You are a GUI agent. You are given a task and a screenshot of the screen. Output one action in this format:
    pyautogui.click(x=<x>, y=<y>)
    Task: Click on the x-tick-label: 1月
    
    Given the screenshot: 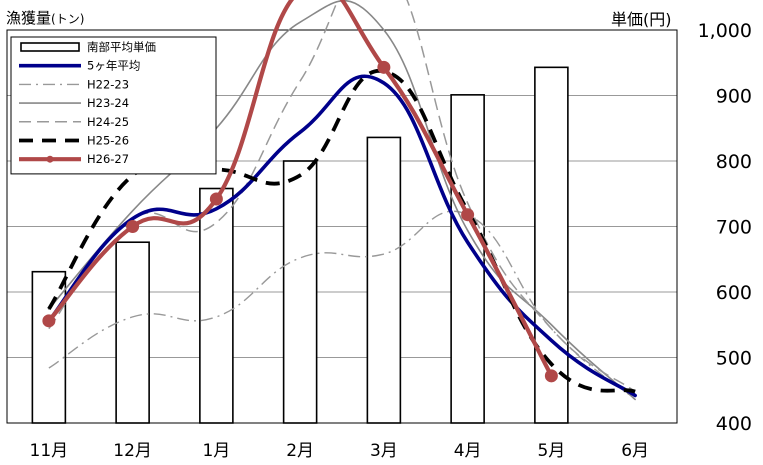 What is the action you would take?
    pyautogui.click(x=216, y=451)
    